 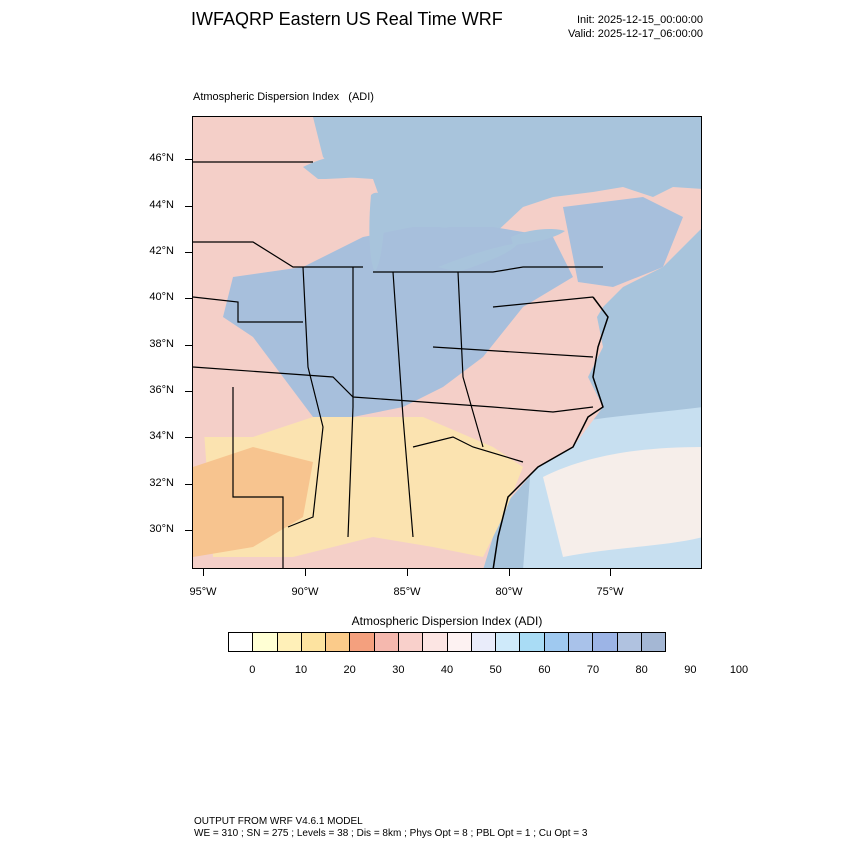 I want to click on colorbar-label: 20, so click(x=349, y=670).